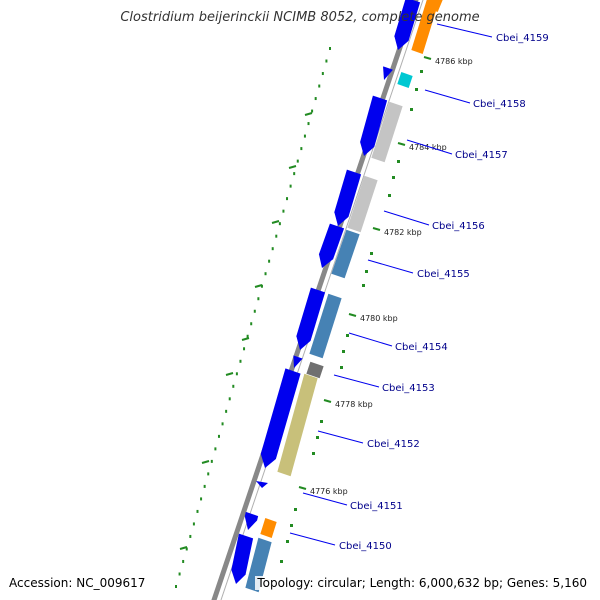  What do you see at coordinates (379, 318) in the screenshot?
I see `kbp-label: 4780 kbp` at bounding box center [379, 318].